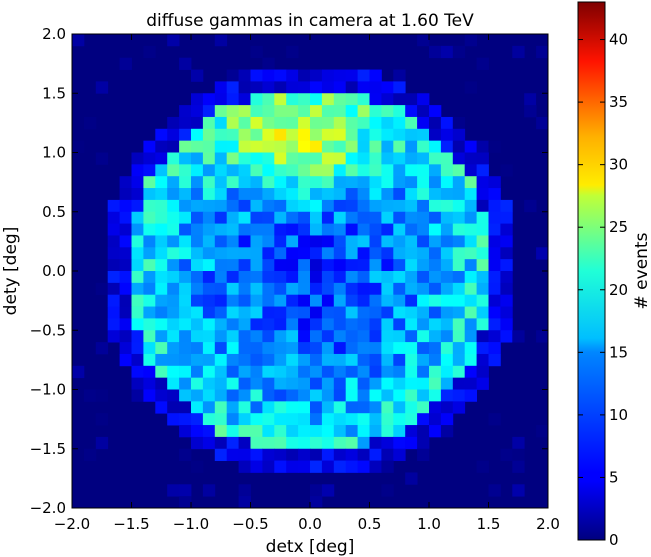 The width and height of the screenshot is (651, 557). I want to click on colorbar-axis: 0 5 10 15 20 25 30 35 40, so click(603, 290).